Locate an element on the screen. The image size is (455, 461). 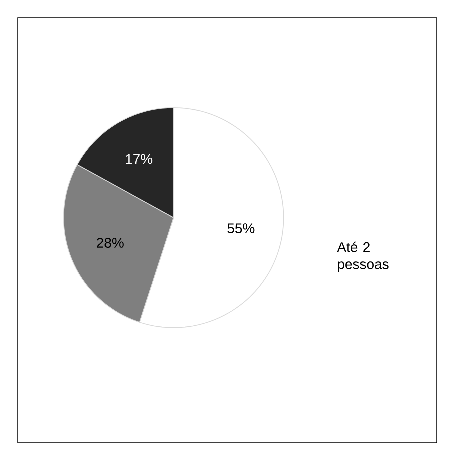
data-label: 28% is located at coordinates (110, 243).